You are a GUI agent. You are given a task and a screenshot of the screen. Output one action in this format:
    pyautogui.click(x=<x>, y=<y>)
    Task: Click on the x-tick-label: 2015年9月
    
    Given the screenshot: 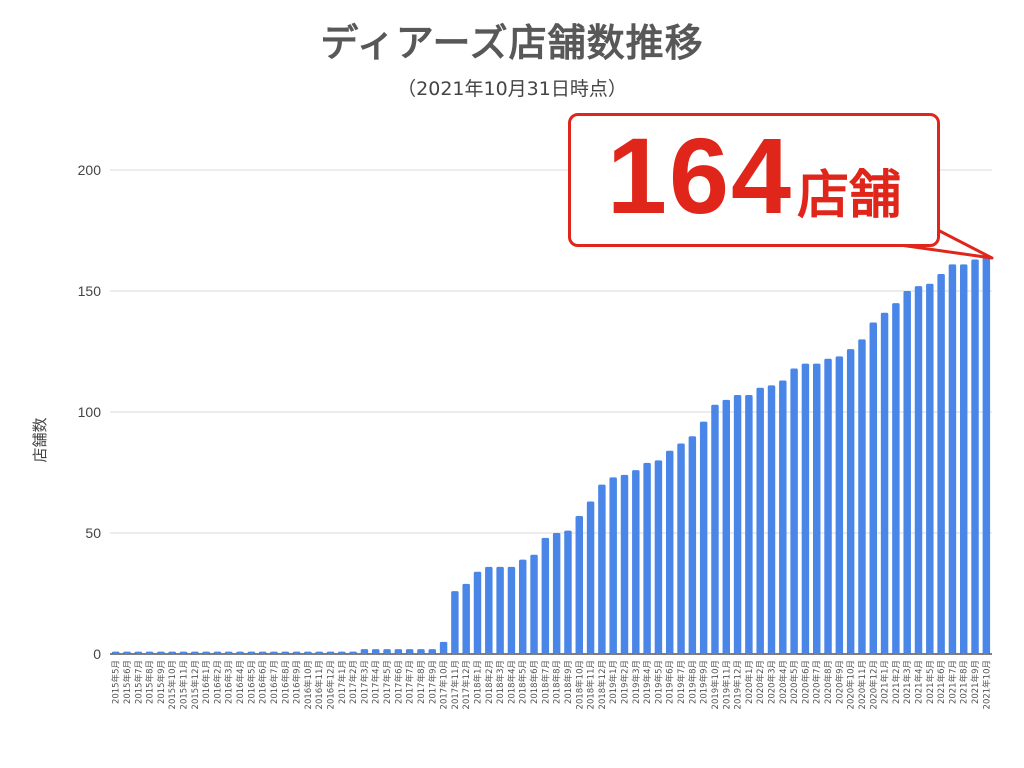 What is the action you would take?
    pyautogui.click(x=161, y=682)
    